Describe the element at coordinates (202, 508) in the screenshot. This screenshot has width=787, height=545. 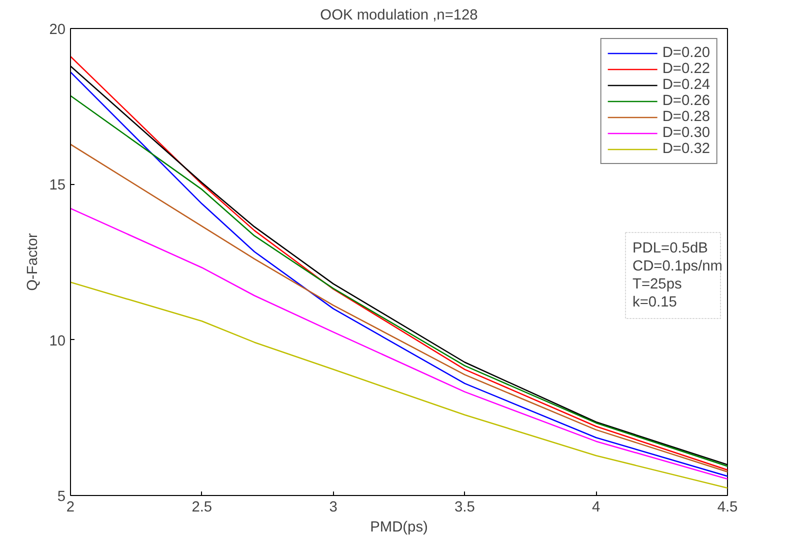
I see `x-tick-label: 2.5` at that location.